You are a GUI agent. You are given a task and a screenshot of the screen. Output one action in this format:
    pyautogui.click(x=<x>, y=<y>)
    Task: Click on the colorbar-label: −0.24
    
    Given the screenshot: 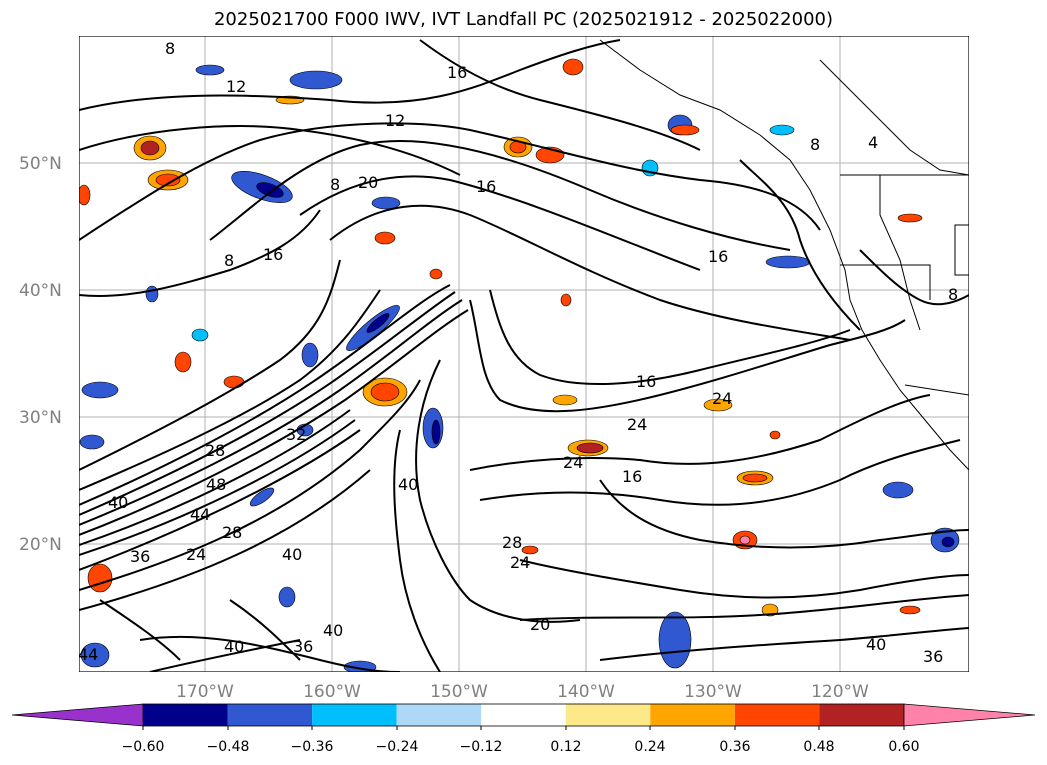 What is the action you would take?
    pyautogui.click(x=397, y=747)
    